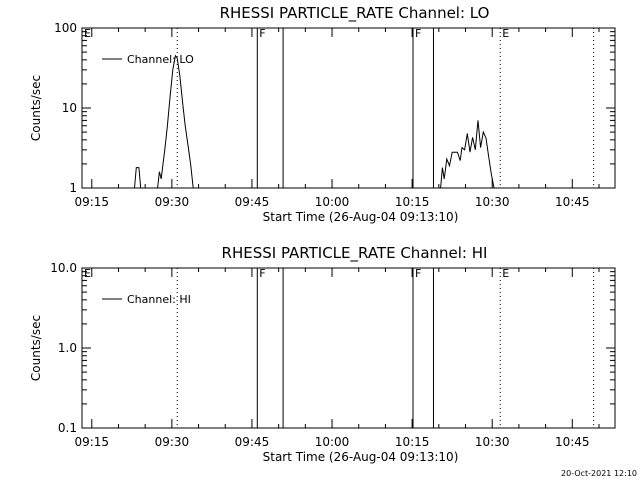 The image size is (640, 480). Describe the element at coordinates (73, 188) in the screenshot. I see `y-tick-label: 1` at that location.